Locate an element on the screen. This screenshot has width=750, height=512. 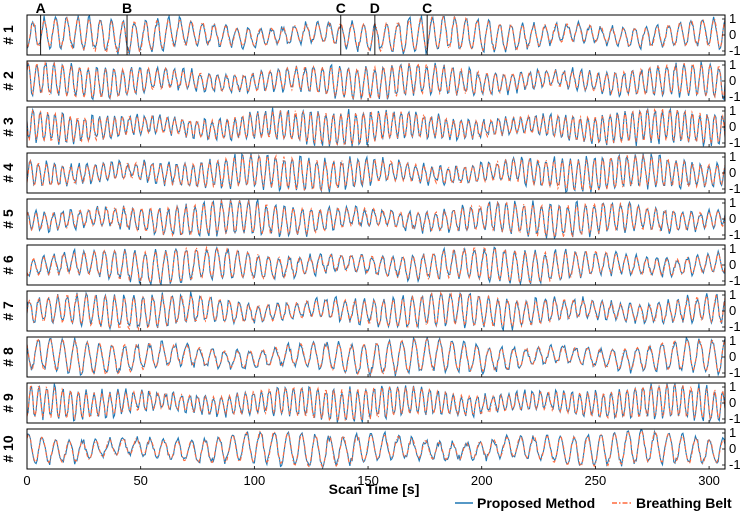
panel-6: 10-1 # 6 is located at coordinates (370, 264).